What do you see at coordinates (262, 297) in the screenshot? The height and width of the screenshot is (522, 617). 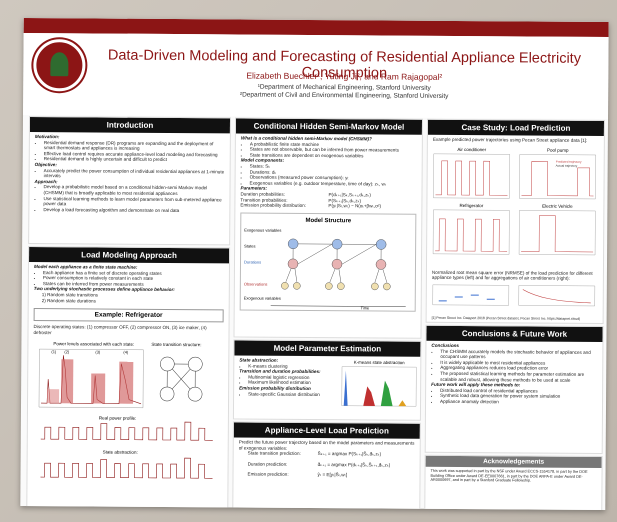 I see `row-label-exogenous-2: Exogenous variables` at bounding box center [262, 297].